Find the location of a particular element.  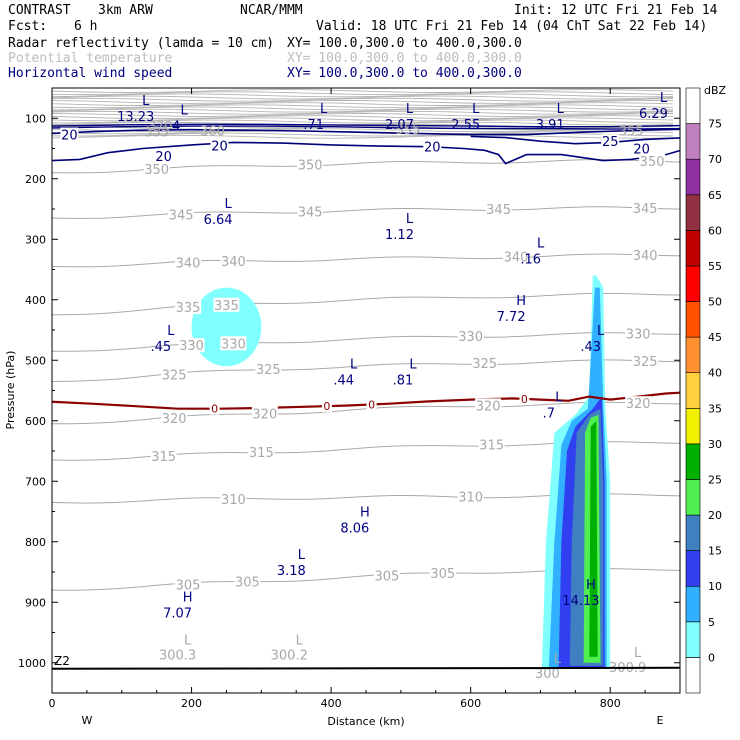

colorbar: 0 5 10 15 20 25 30 35 40 45 50 55 60 65 70 75 dBZ is located at coordinates (706, 389).